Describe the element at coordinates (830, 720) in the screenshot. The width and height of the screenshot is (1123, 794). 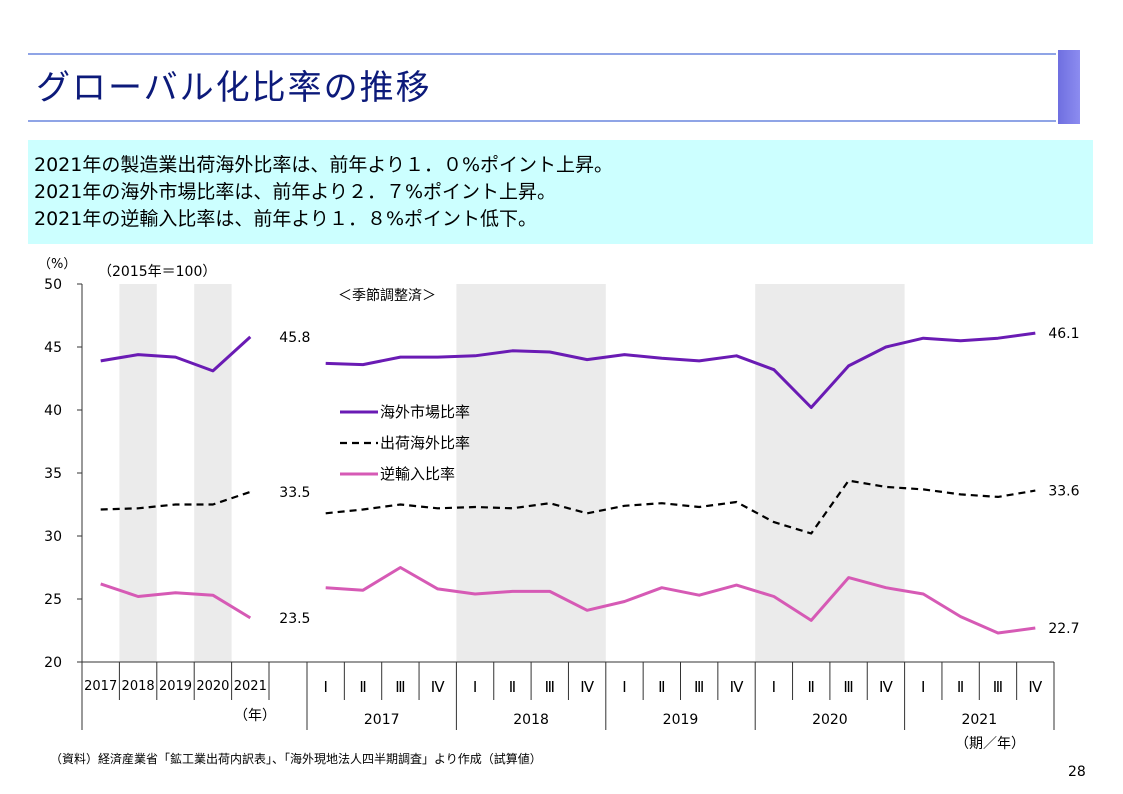
I see `x-year-label: 2020` at that location.